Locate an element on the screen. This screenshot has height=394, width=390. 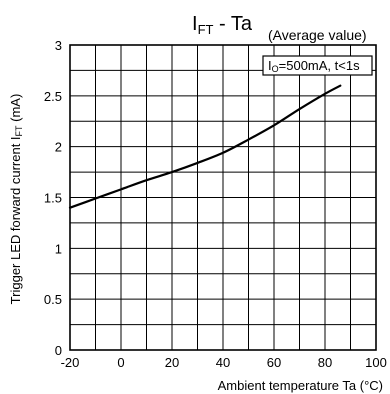
x-tick-label: 60 is located at coordinates (274, 362).